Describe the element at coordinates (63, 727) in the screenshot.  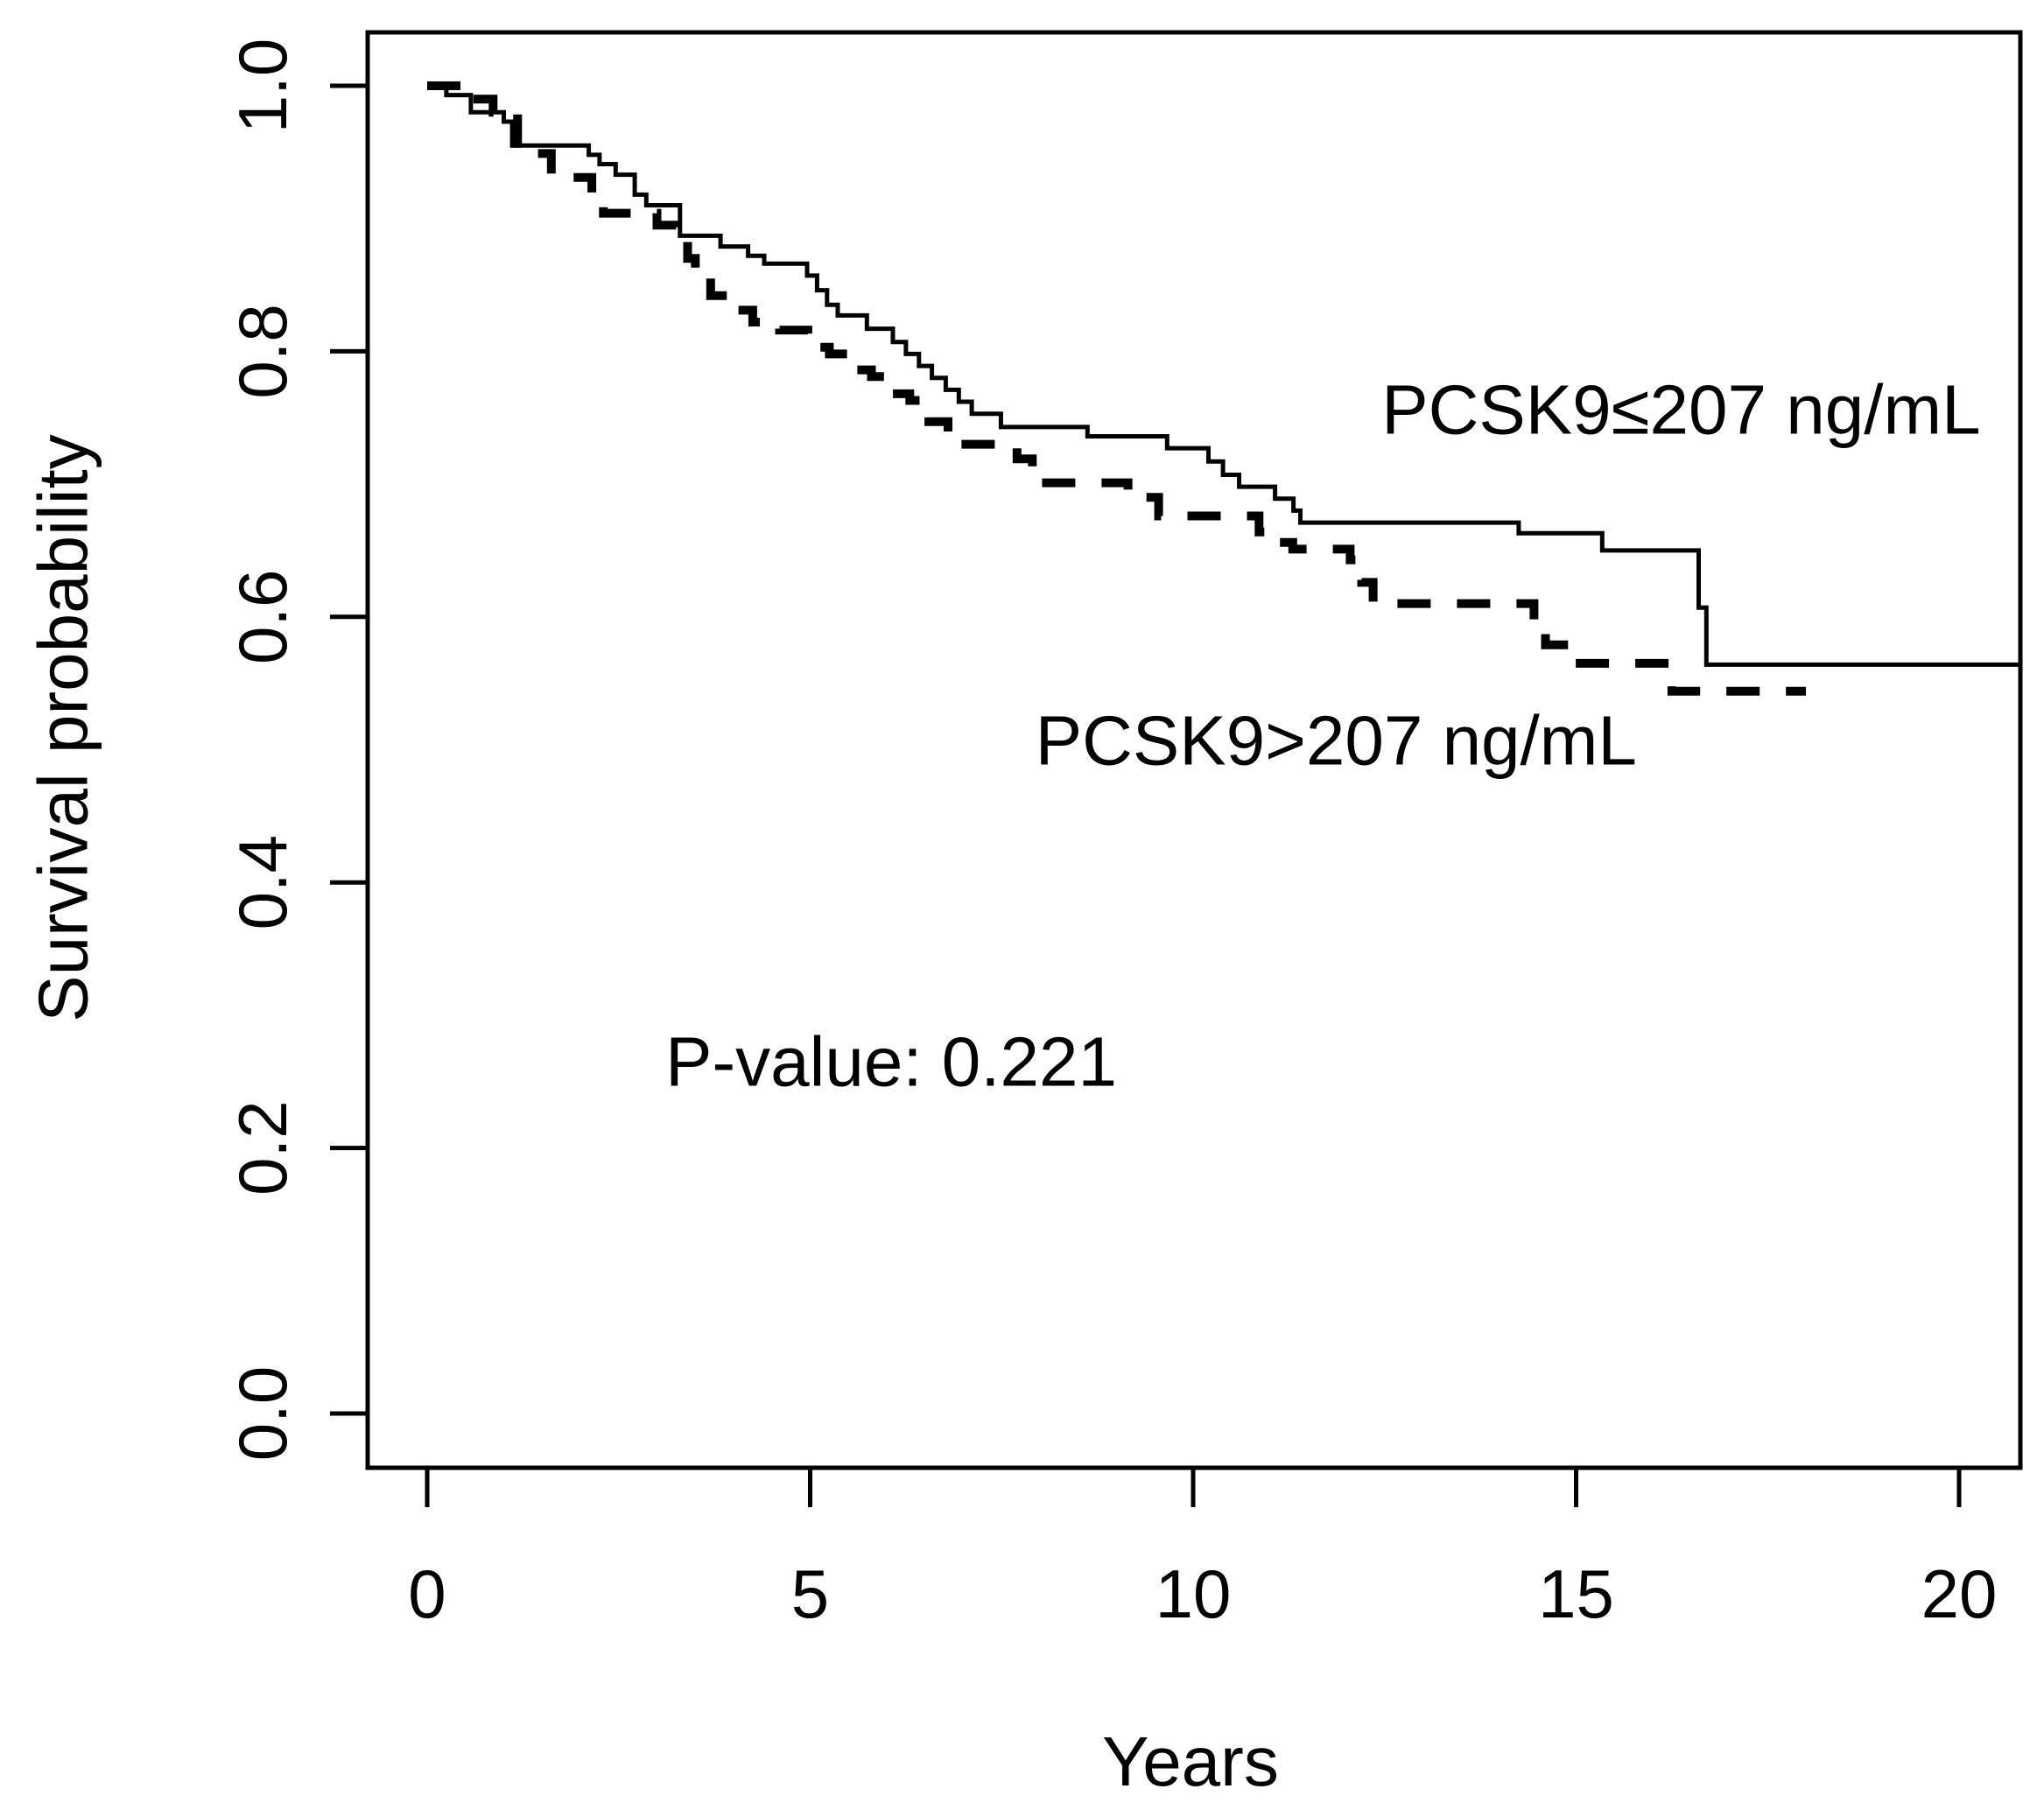
I see `y-axis-title: Survival probability` at that location.